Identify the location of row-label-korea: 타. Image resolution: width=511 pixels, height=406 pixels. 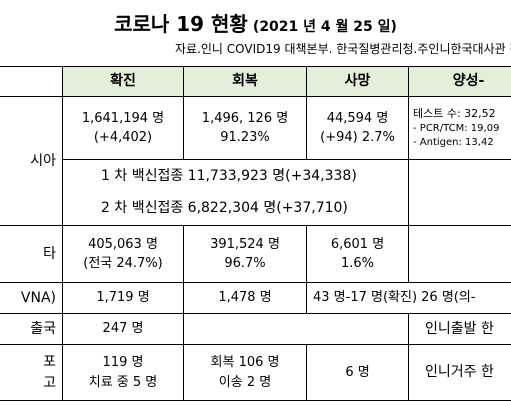
(31, 254).